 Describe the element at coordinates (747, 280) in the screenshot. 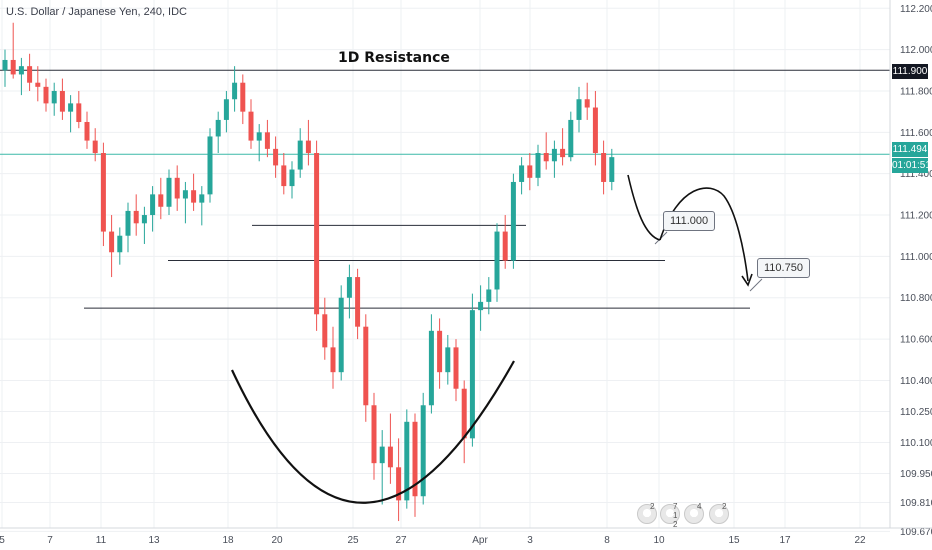

I see `projection-arrowhead` at that location.